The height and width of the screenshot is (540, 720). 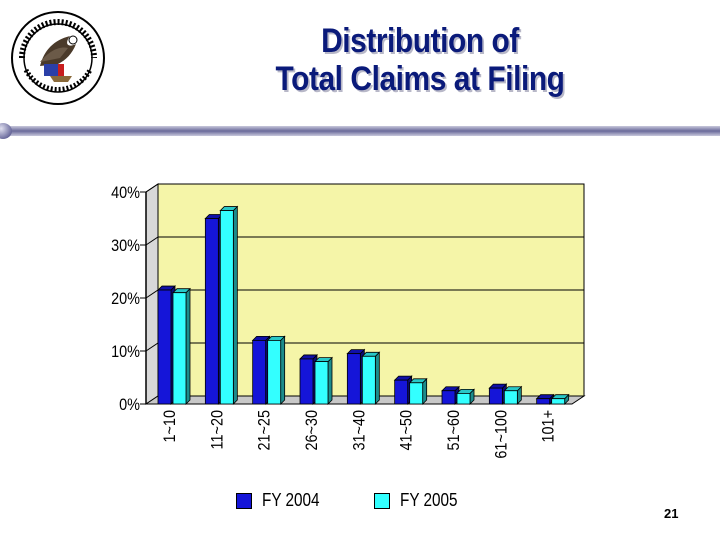 I want to click on bar-fy-2004-1~10, so click(x=166, y=345).